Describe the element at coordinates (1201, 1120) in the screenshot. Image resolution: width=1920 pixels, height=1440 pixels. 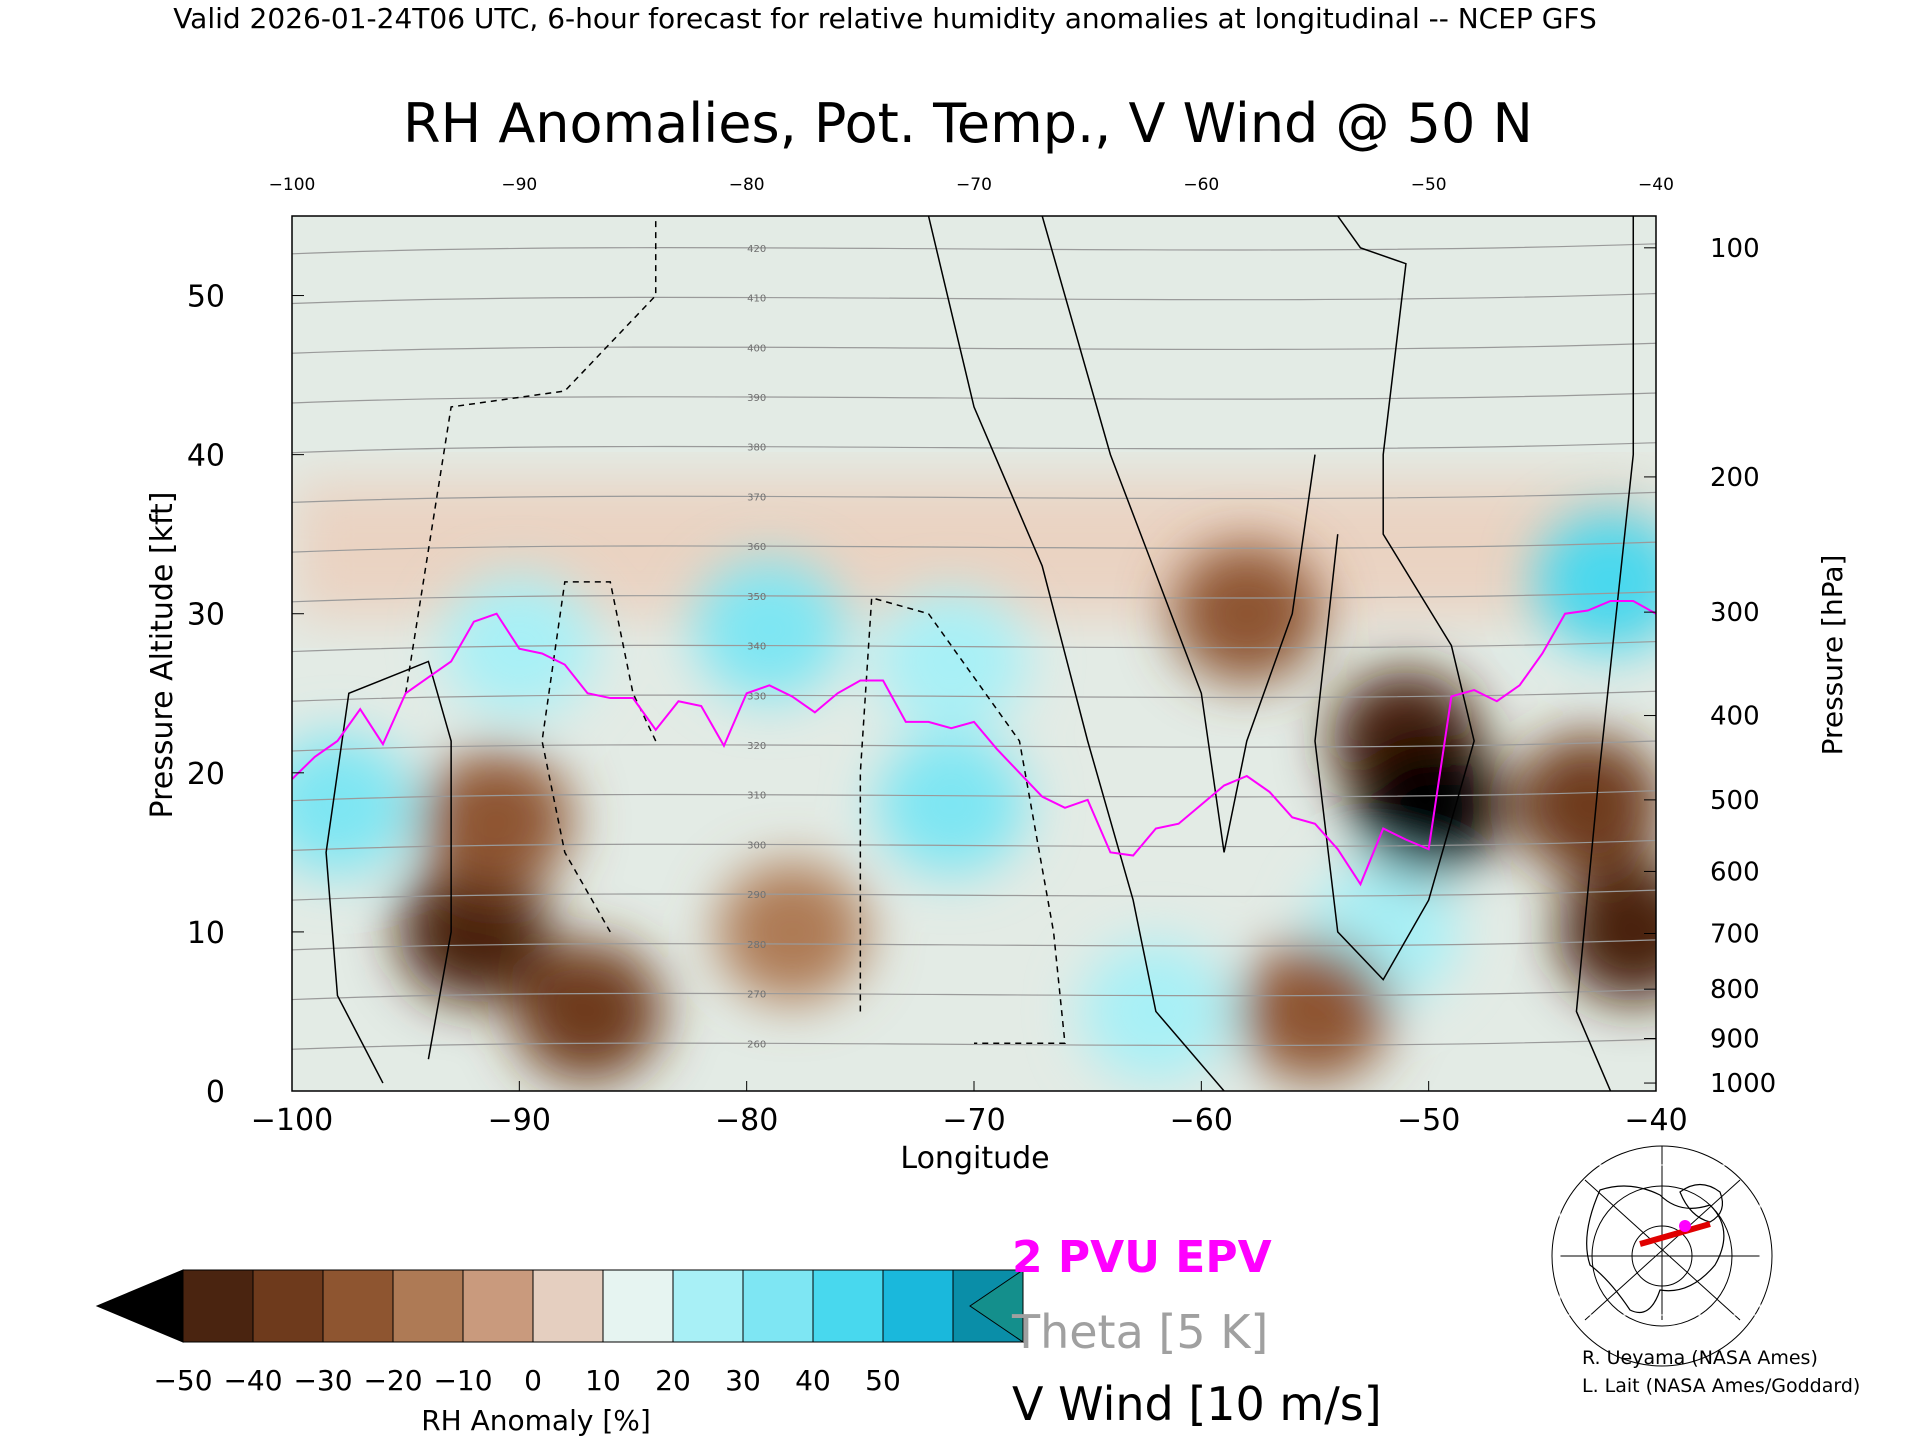
I see `x-tick-label: −60` at that location.